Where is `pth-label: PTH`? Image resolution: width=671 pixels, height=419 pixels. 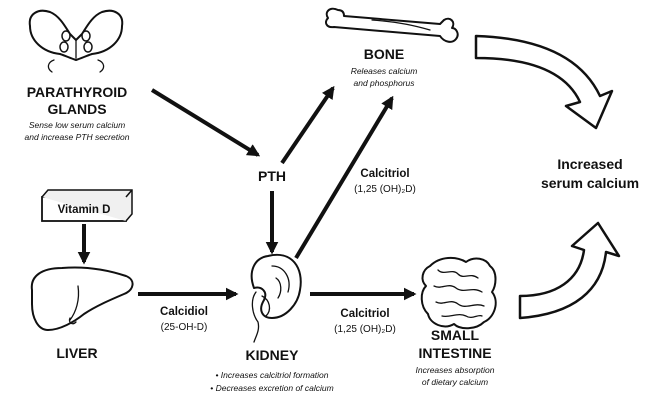
pth-label: PTH is located at coordinates (272, 176).